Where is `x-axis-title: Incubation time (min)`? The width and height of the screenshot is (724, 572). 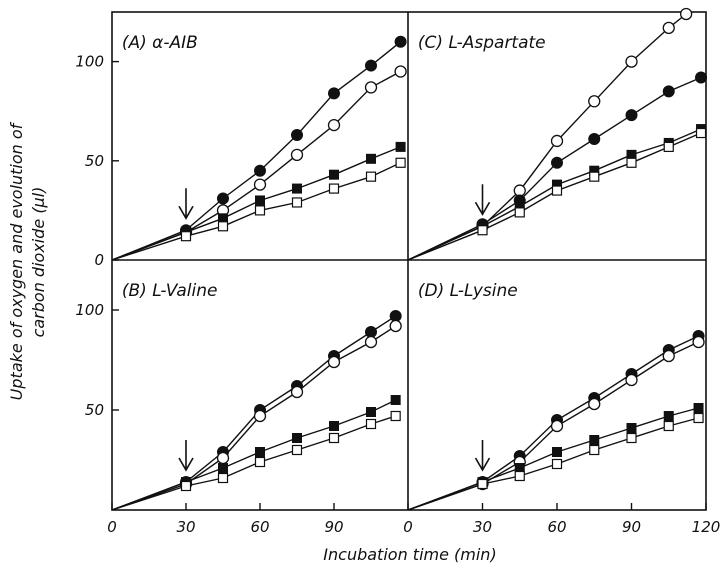 x-axis-title: Incubation time (min) is located at coordinates (409, 554).